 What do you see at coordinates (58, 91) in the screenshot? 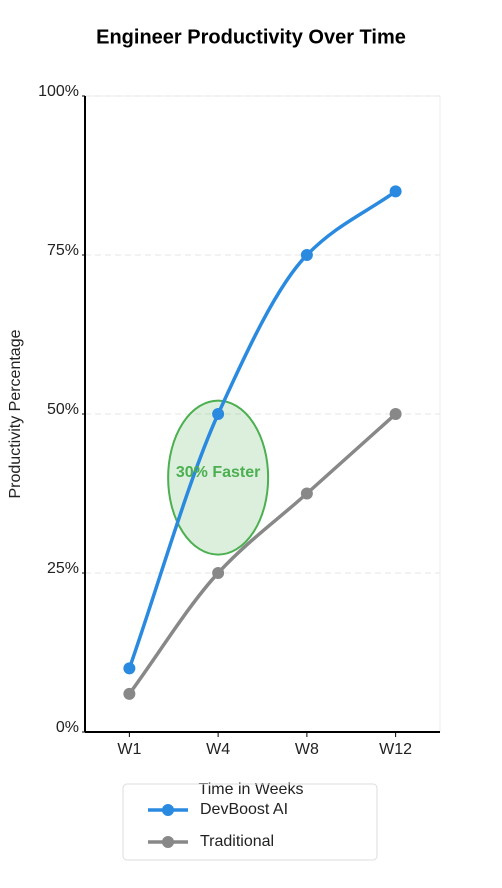
I see `y-tick-label: 100%` at bounding box center [58, 91].